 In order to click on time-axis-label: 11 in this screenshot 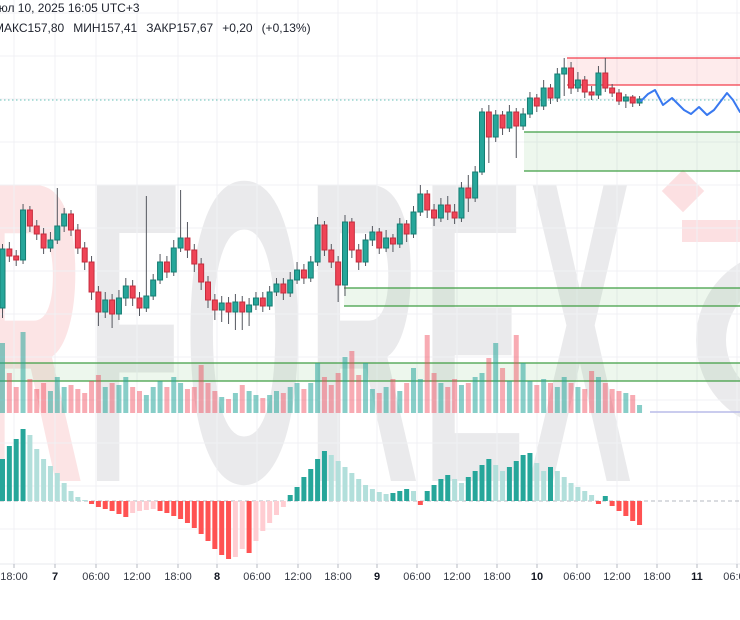, I will do `click(697, 577)`.